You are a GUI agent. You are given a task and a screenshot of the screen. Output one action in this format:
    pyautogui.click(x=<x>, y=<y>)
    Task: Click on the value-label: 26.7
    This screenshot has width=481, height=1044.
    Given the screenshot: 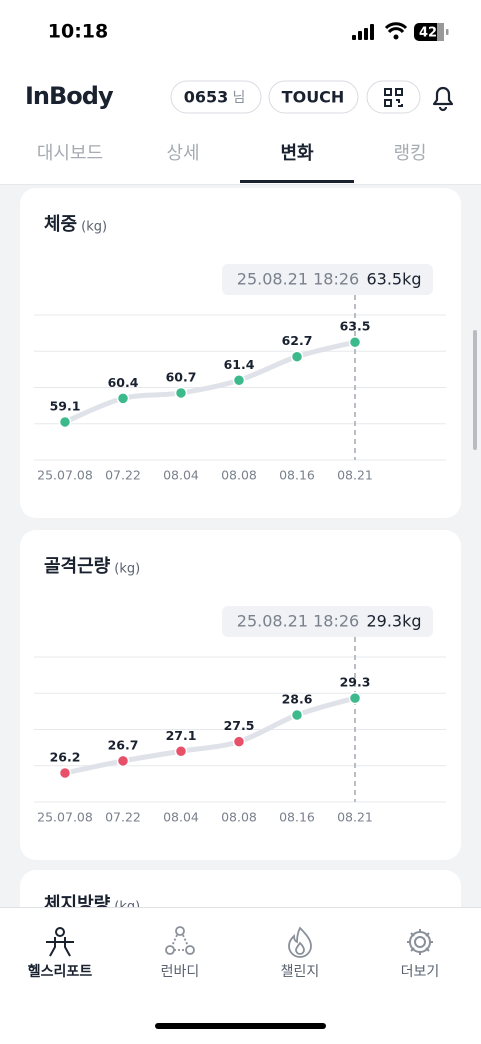 What is the action you would take?
    pyautogui.click(x=123, y=744)
    